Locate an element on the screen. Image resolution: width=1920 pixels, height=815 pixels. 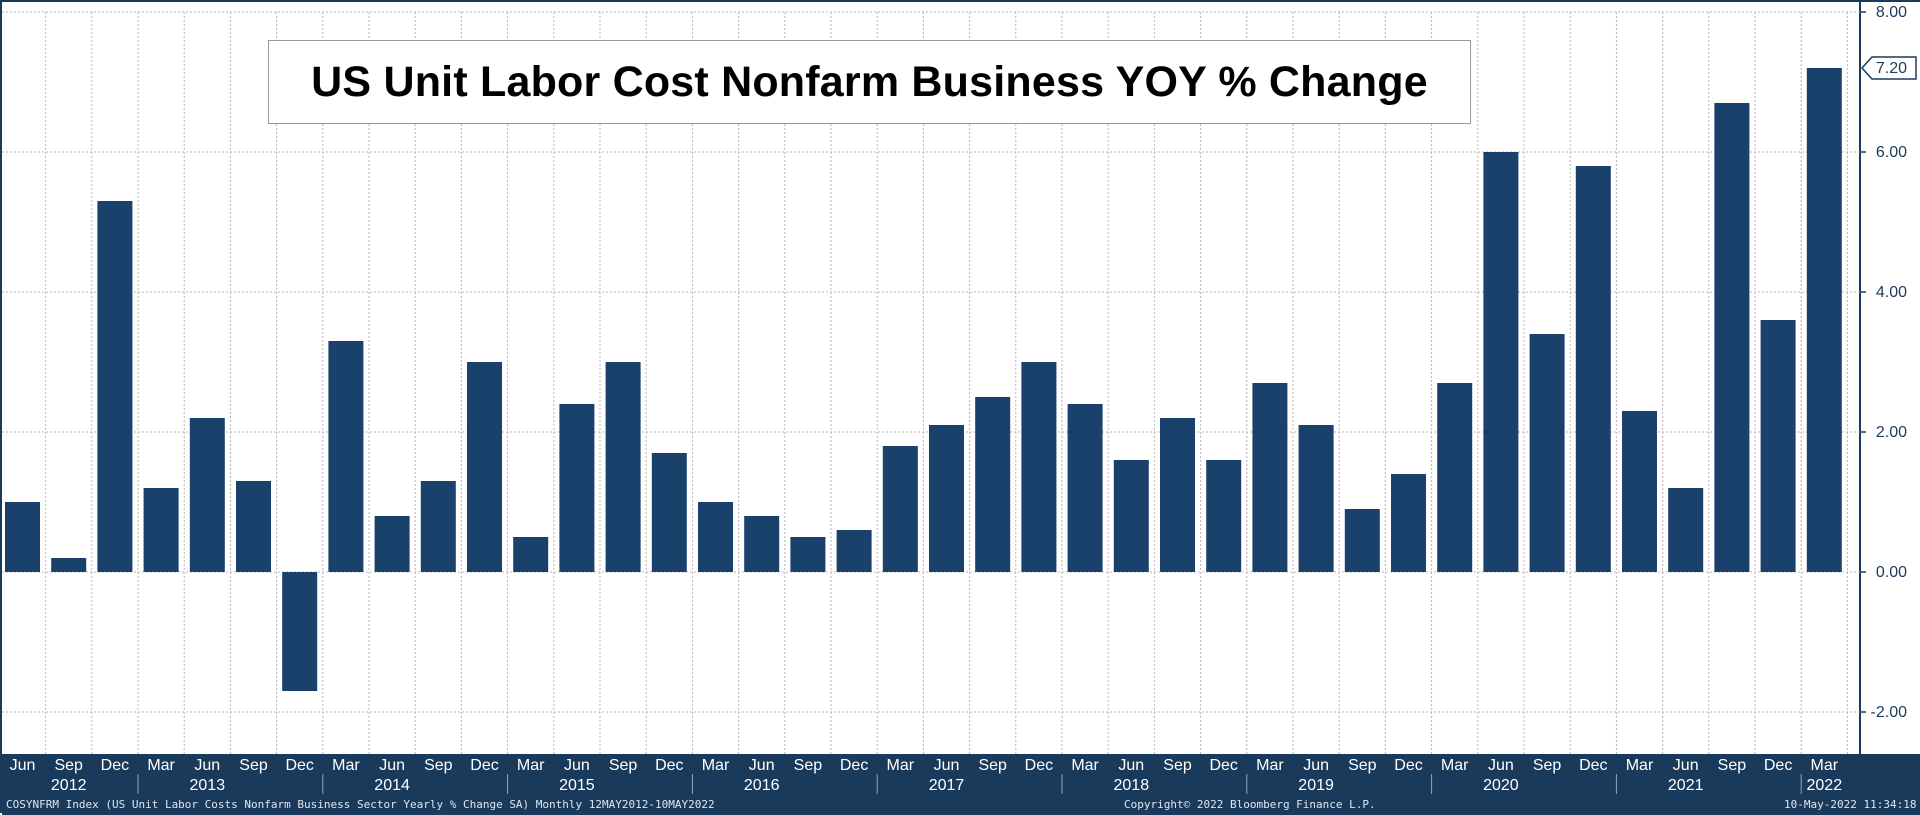
x-axis-band is located at coordinates (961, 774).